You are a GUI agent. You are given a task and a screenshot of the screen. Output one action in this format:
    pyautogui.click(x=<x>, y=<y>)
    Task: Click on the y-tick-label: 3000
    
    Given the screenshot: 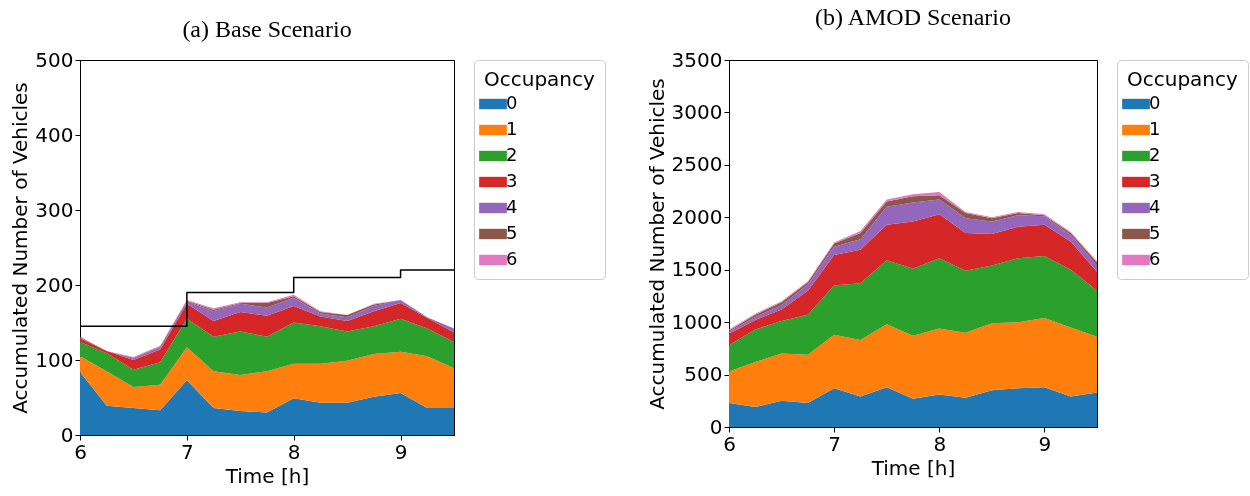 What is the action you would take?
    pyautogui.click(x=697, y=111)
    